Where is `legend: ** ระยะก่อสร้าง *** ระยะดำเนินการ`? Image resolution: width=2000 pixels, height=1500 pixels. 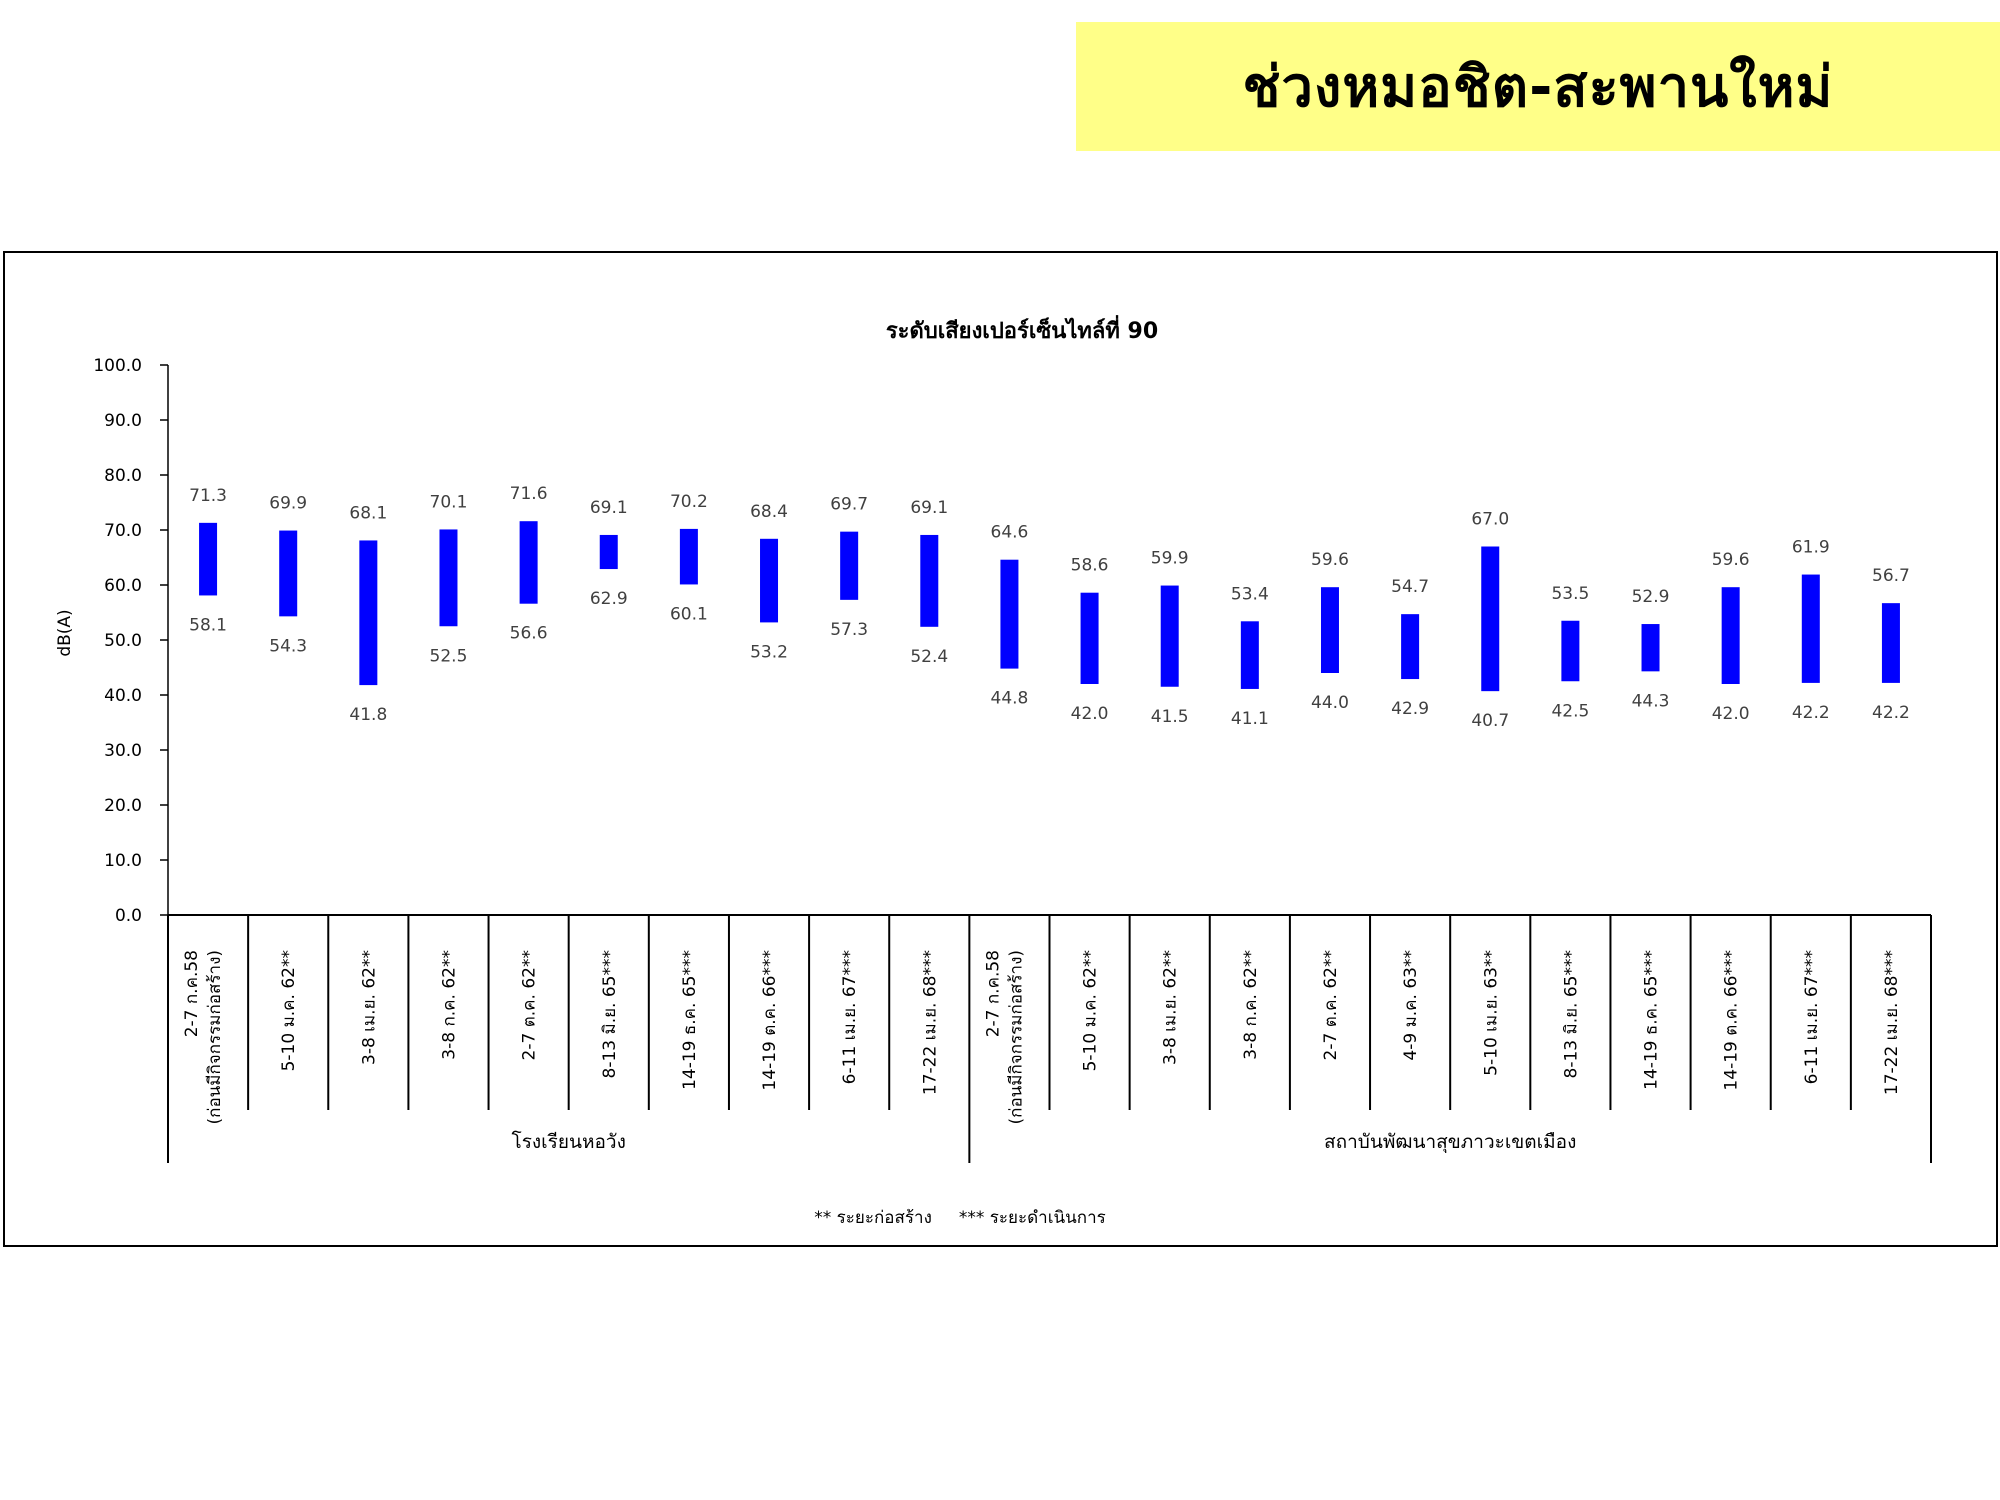 legend: ** ระยะก่อสร้าง *** ระยะดำเนินการ is located at coordinates (960, 1218).